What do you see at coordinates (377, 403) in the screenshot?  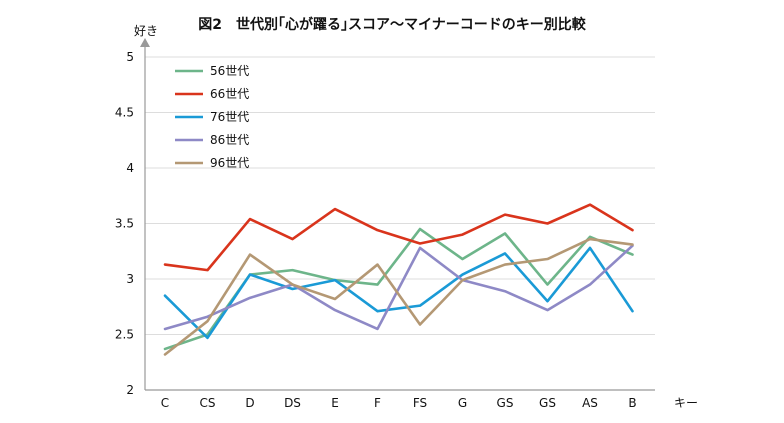 I see `x-tick-label: F` at bounding box center [377, 403].